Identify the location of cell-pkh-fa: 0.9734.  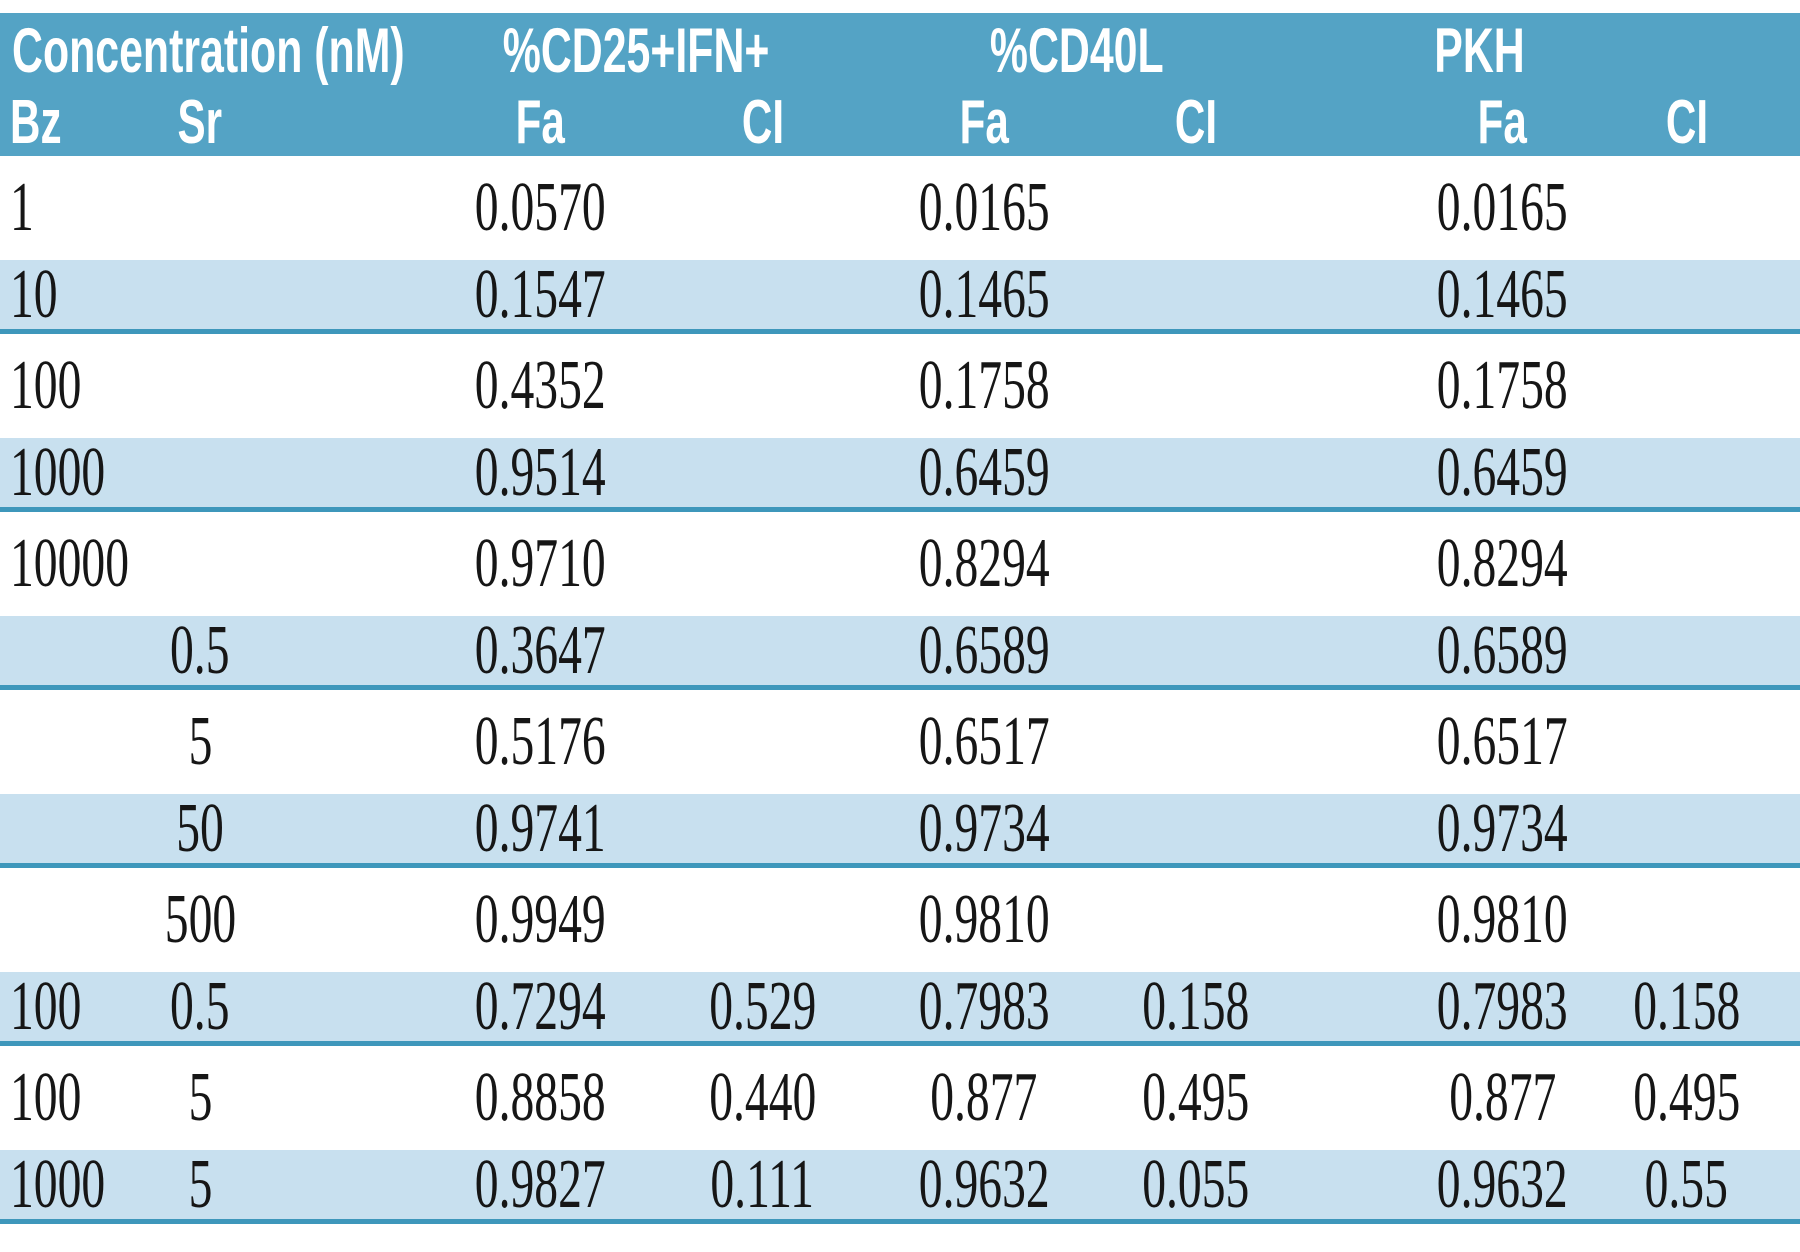
(1471, 829).